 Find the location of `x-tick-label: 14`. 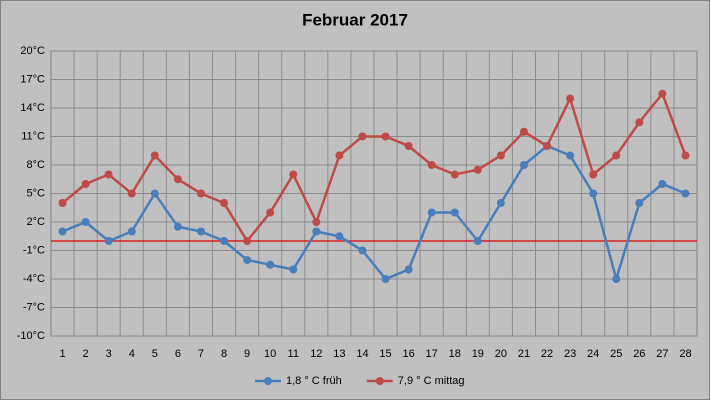

x-tick-label: 14 is located at coordinates (362, 354).